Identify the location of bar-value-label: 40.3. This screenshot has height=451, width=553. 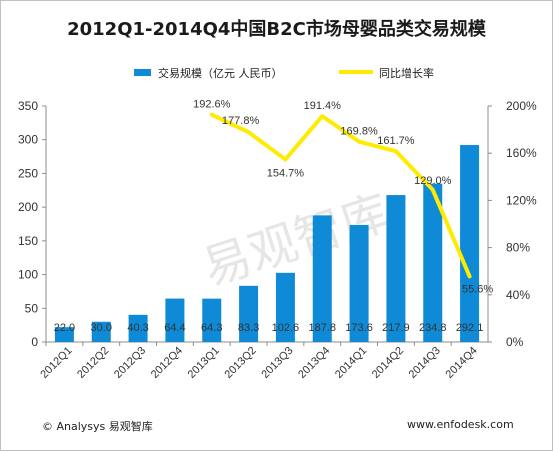
(137, 328).